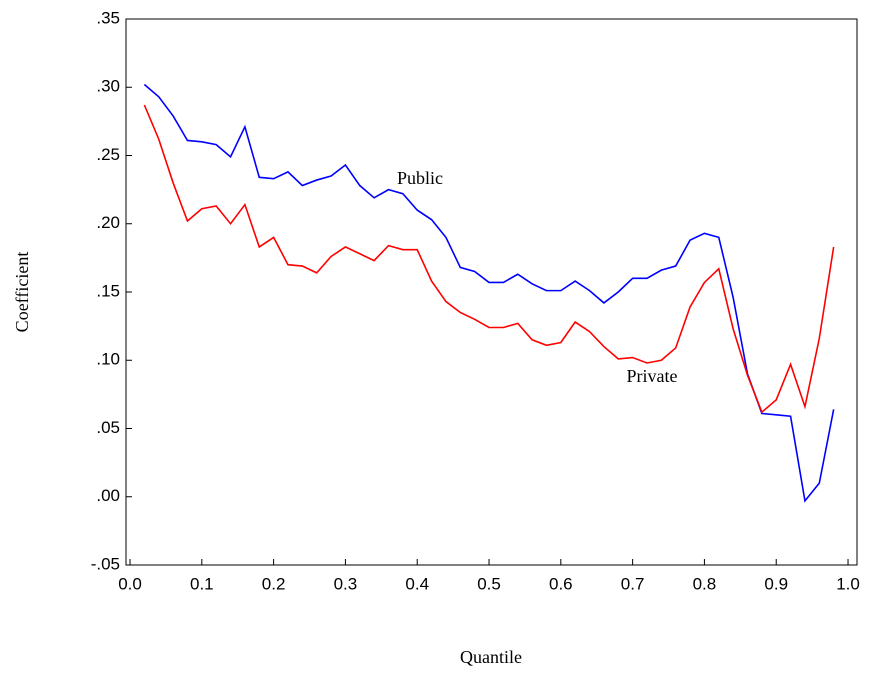  Describe the element at coordinates (491, 657) in the screenshot. I see `x-axis-label: Quantile` at that location.